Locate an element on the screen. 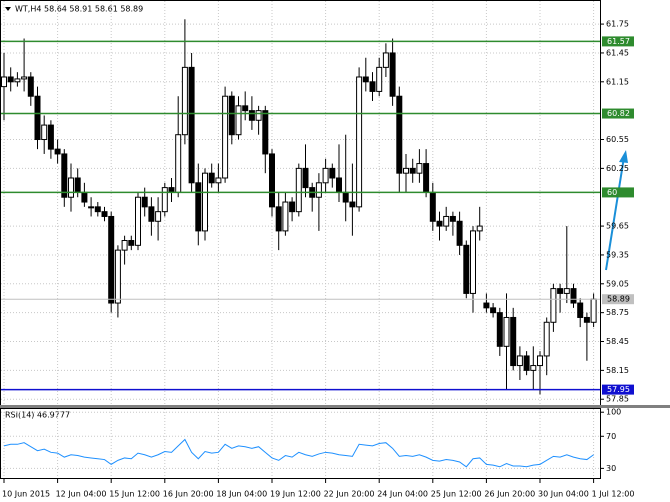 This screenshot has height=502, width=670. rsi-line is located at coordinates (298, 453).